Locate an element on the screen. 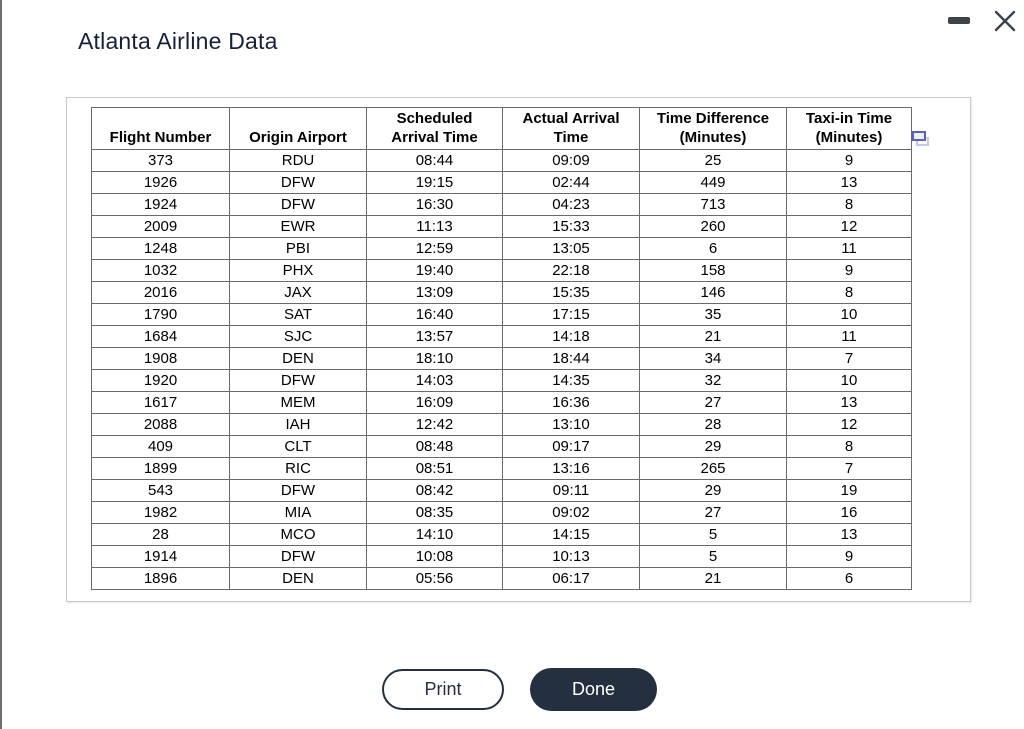 The height and width of the screenshot is (729, 1024). table-row: 409 CLT 08:48 09:17 29 8 is located at coordinates (501, 446).